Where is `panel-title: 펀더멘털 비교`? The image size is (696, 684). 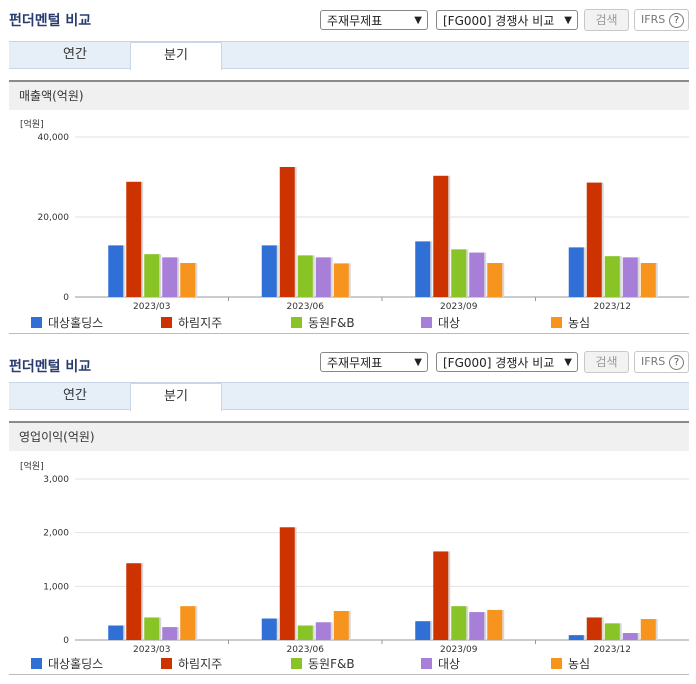
panel-title: 펀더멘털 비교 is located at coordinates (50, 21).